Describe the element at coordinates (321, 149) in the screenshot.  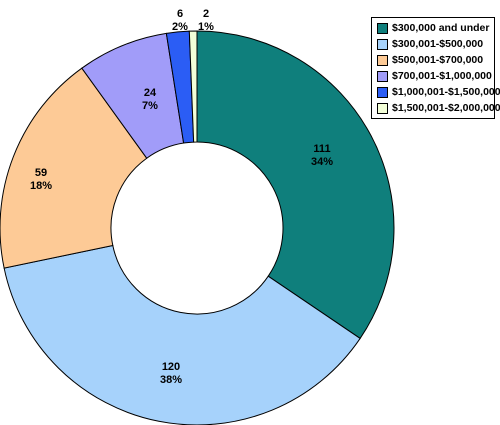
I see `slice-value-label: 111` at that location.